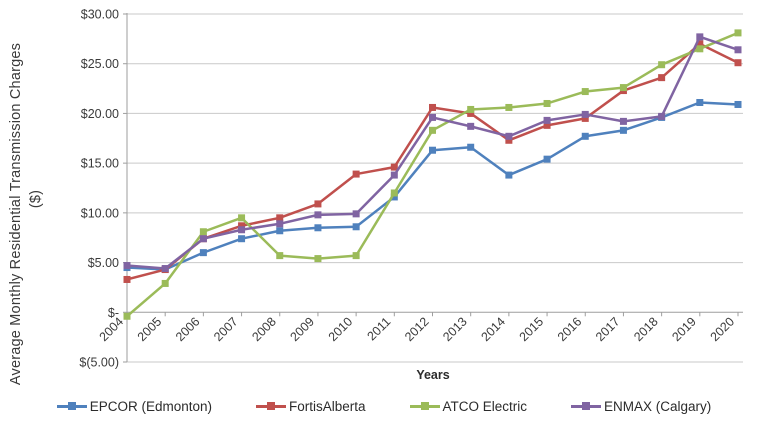  I want to click on x-tick-label: 2017, so click(608, 329).